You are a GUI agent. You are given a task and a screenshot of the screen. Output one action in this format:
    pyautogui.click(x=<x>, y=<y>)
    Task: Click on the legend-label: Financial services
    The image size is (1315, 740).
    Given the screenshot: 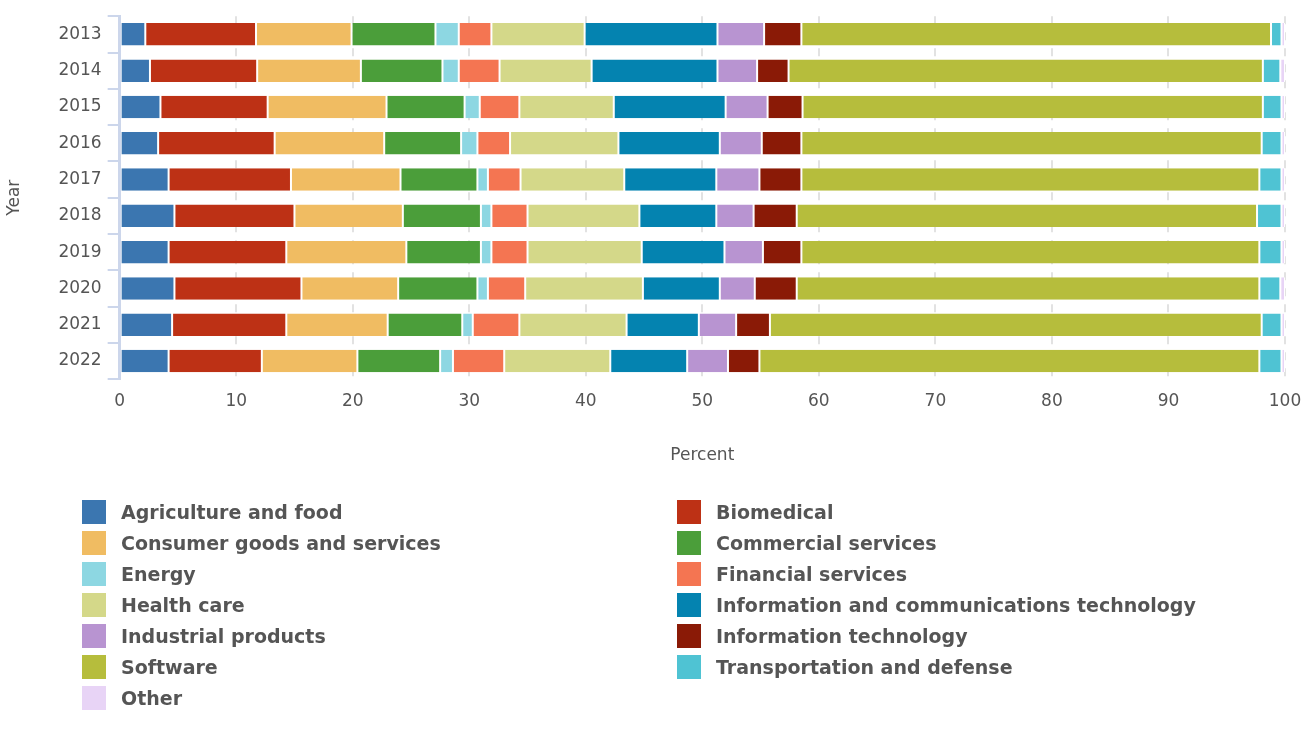 What is the action you would take?
    pyautogui.click(x=812, y=573)
    